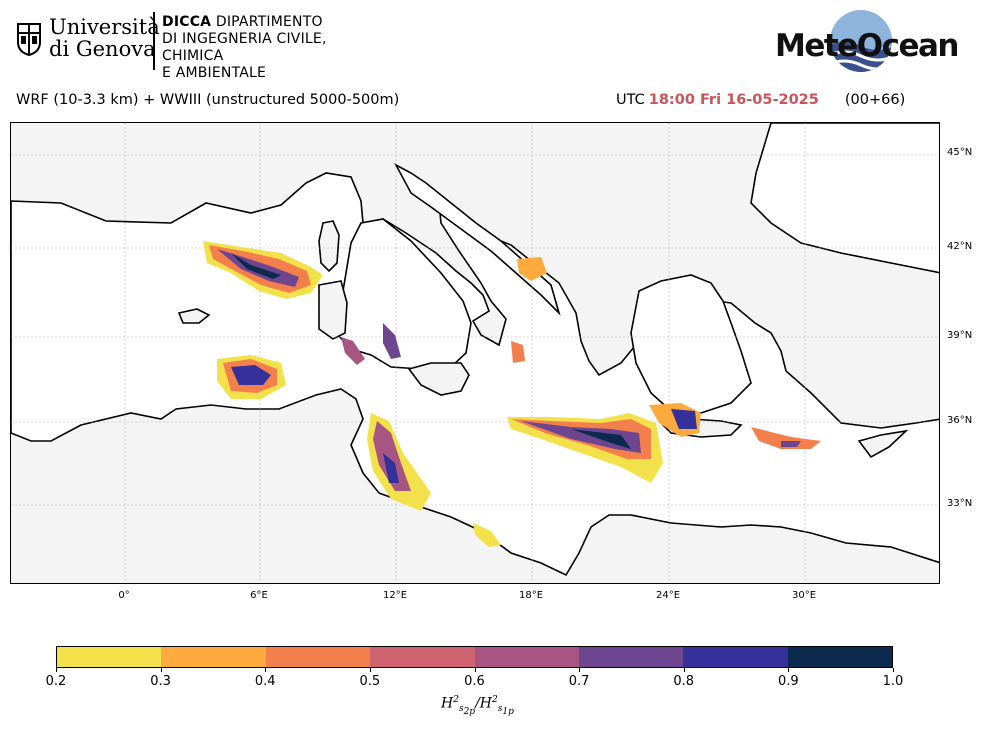 The image size is (985, 732). I want to click on cyprus, so click(883, 444).